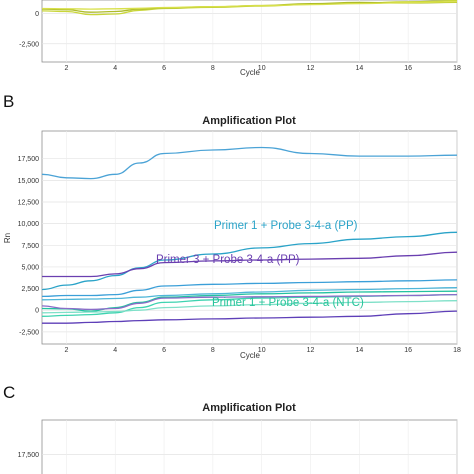 This screenshot has height=474, width=474. Describe the element at coordinates (249, 408) in the screenshot. I see `panel-c-title: Amplification Plot` at that location.